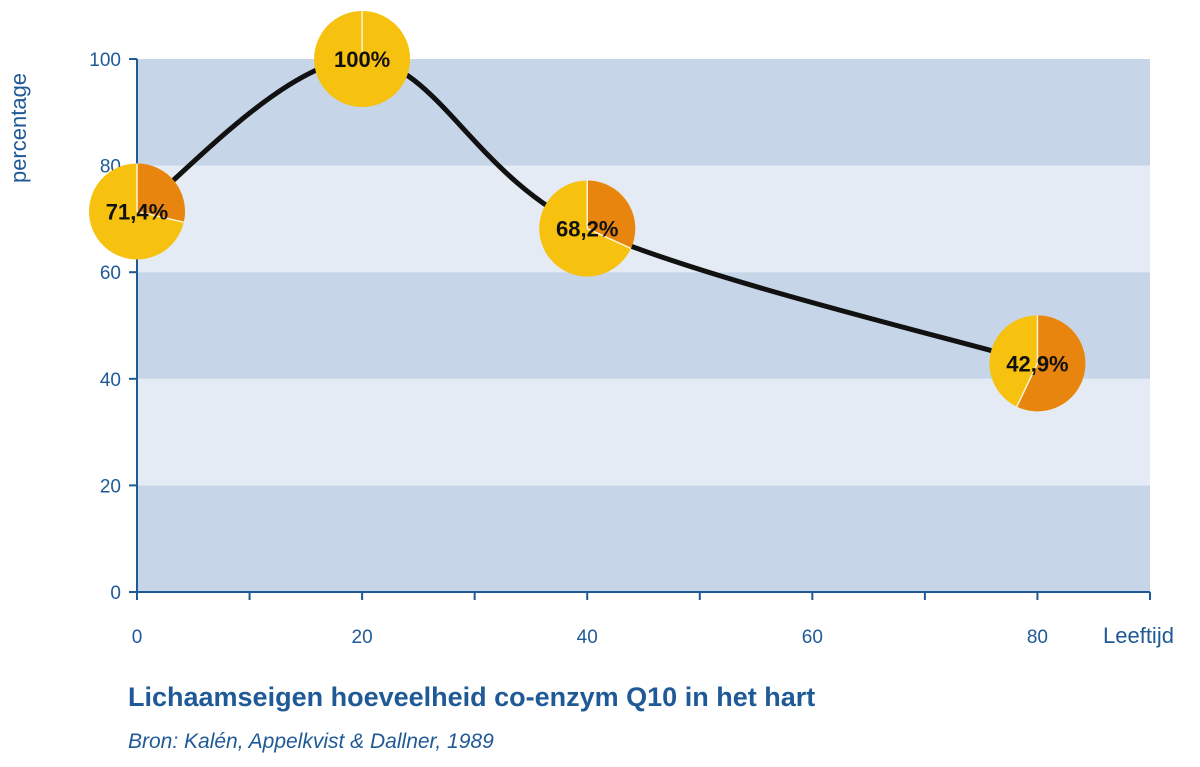 Image resolution: width=1200 pixels, height=767 pixels. What do you see at coordinates (137, 637) in the screenshot?
I see `x-tick-label: 0` at bounding box center [137, 637].